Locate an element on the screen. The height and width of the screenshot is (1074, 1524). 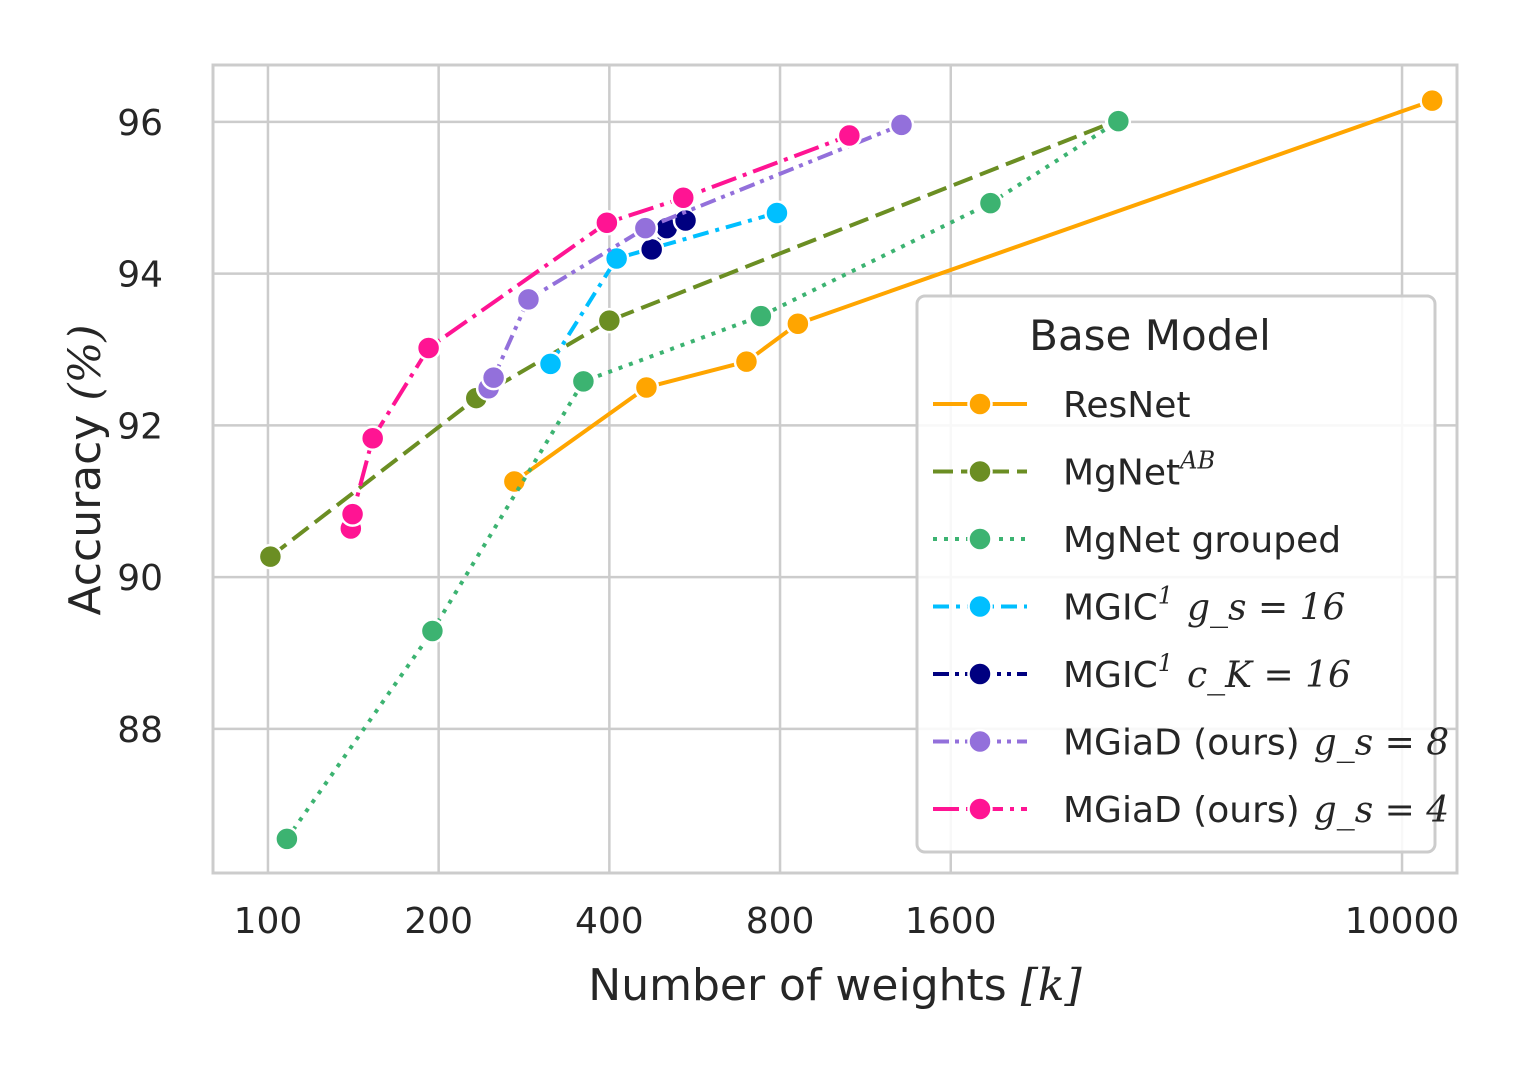
x-tick-labels: 100 200 400 800 1600 10000 is located at coordinates (847, 921).